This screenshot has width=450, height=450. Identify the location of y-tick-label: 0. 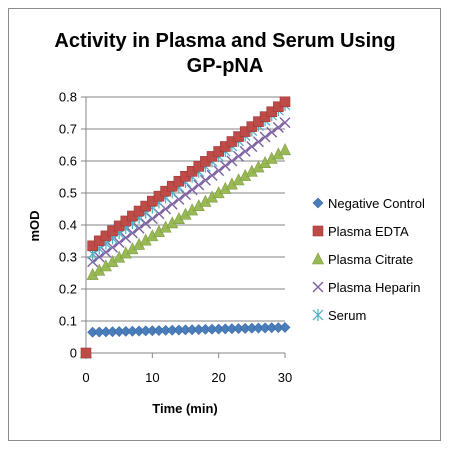
(73, 353).